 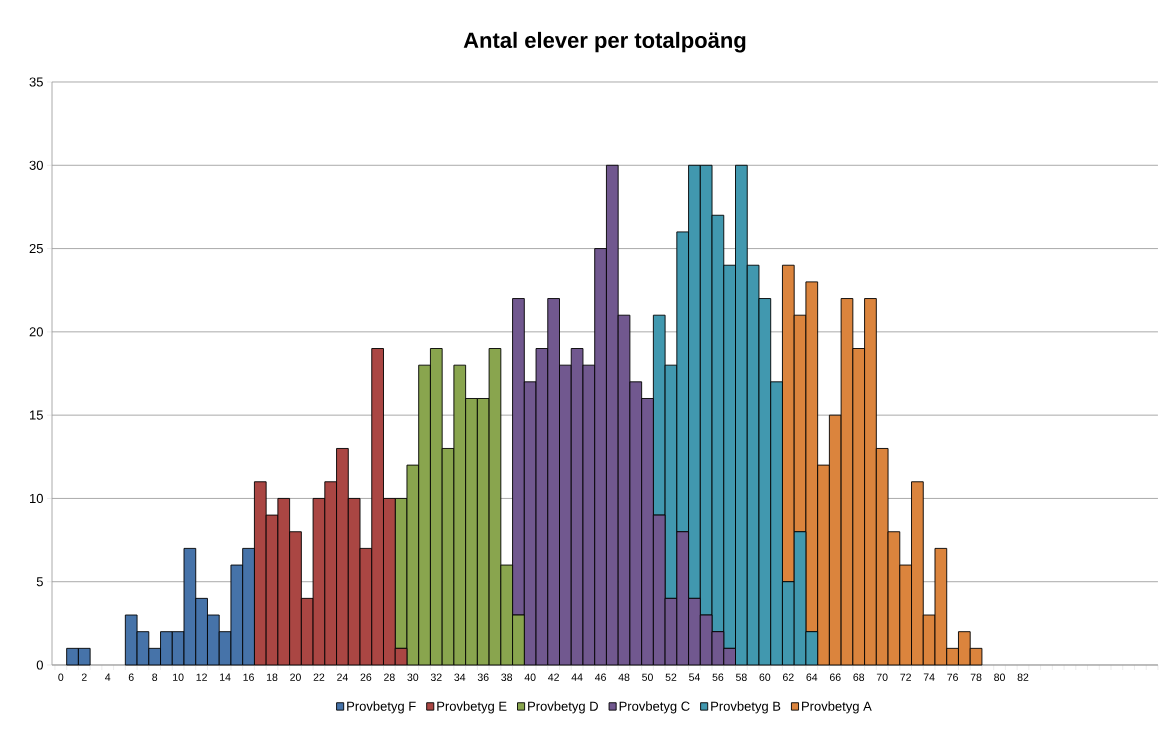 What do you see at coordinates (36, 332) in the screenshot?
I see `y-tick-label: 20` at bounding box center [36, 332].